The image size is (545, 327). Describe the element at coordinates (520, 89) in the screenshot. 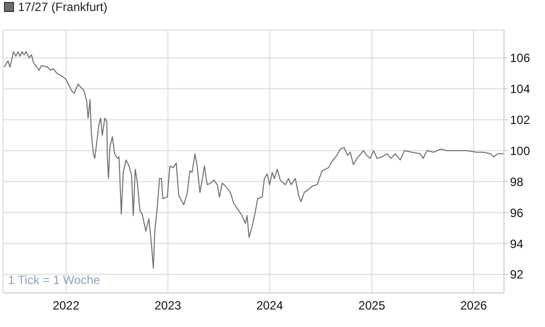

I see `y-tick-label: 104` at that location.